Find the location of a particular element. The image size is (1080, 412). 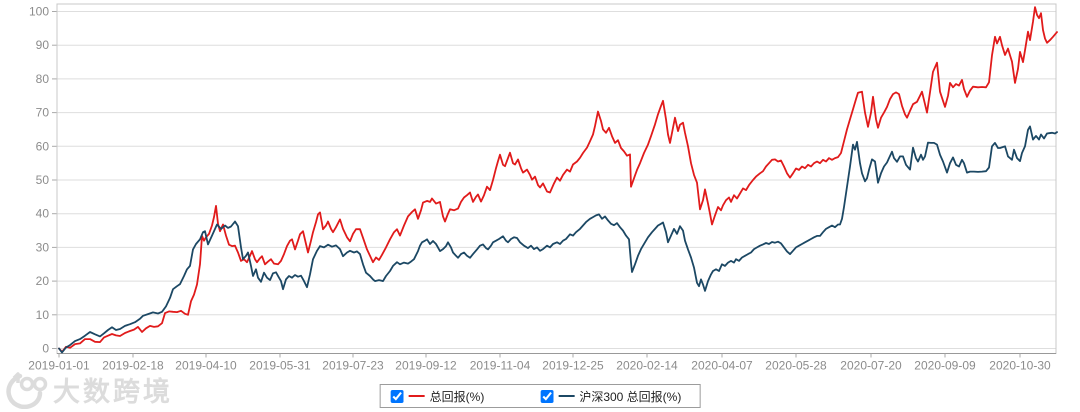

x-tick-label-13: 2020-10-30 is located at coordinates (1020, 366).